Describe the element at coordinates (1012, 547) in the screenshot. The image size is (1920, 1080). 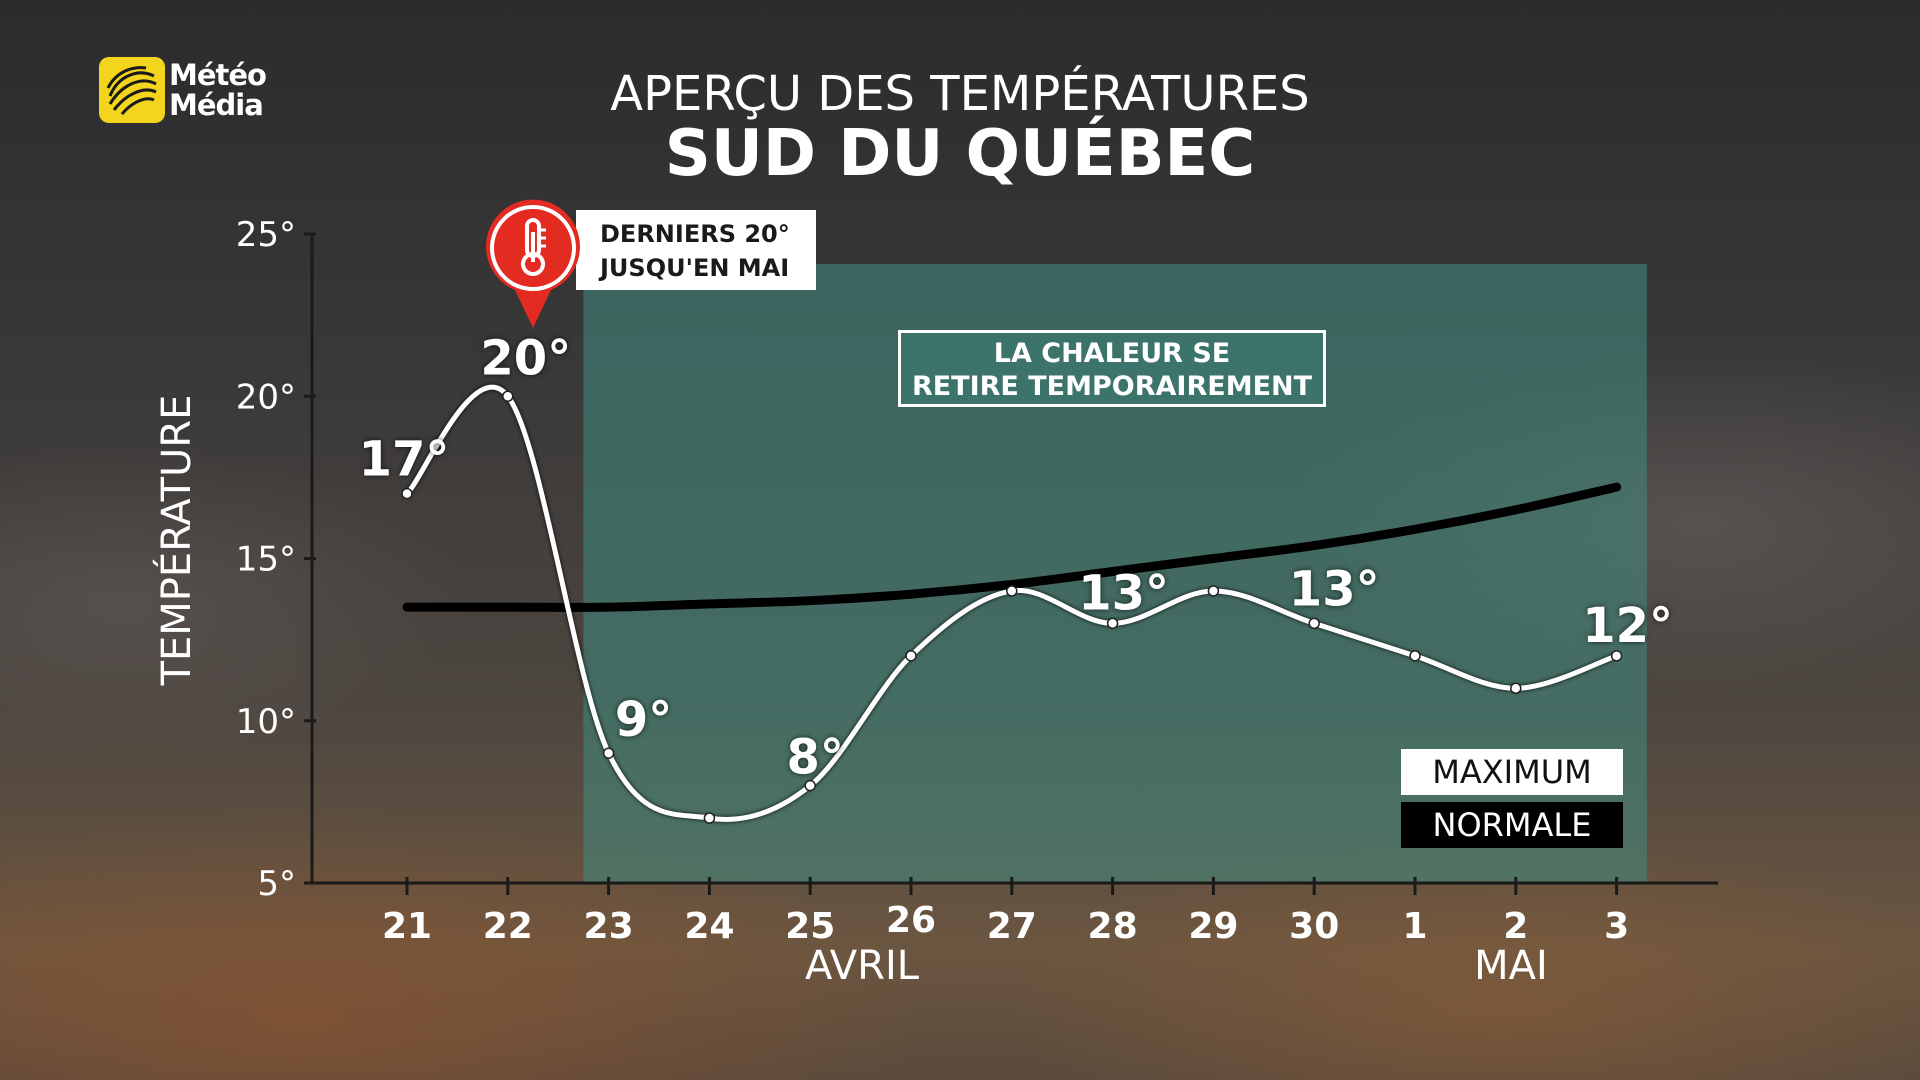
I see `series-line-normale` at that location.